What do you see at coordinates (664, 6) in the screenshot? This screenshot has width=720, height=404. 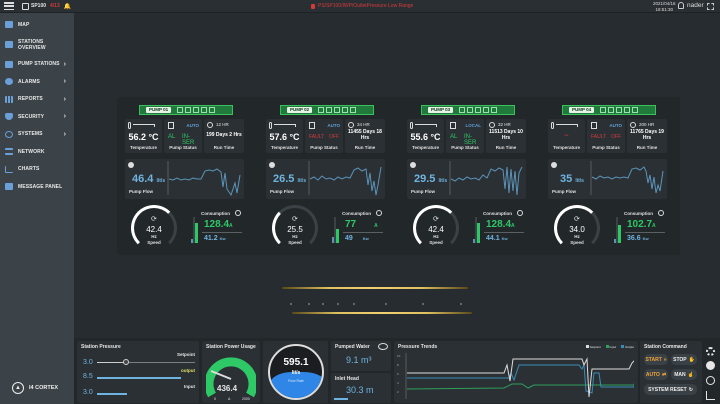 I see `datetime: 2021/04/16 18:51:30` at bounding box center [664, 6].